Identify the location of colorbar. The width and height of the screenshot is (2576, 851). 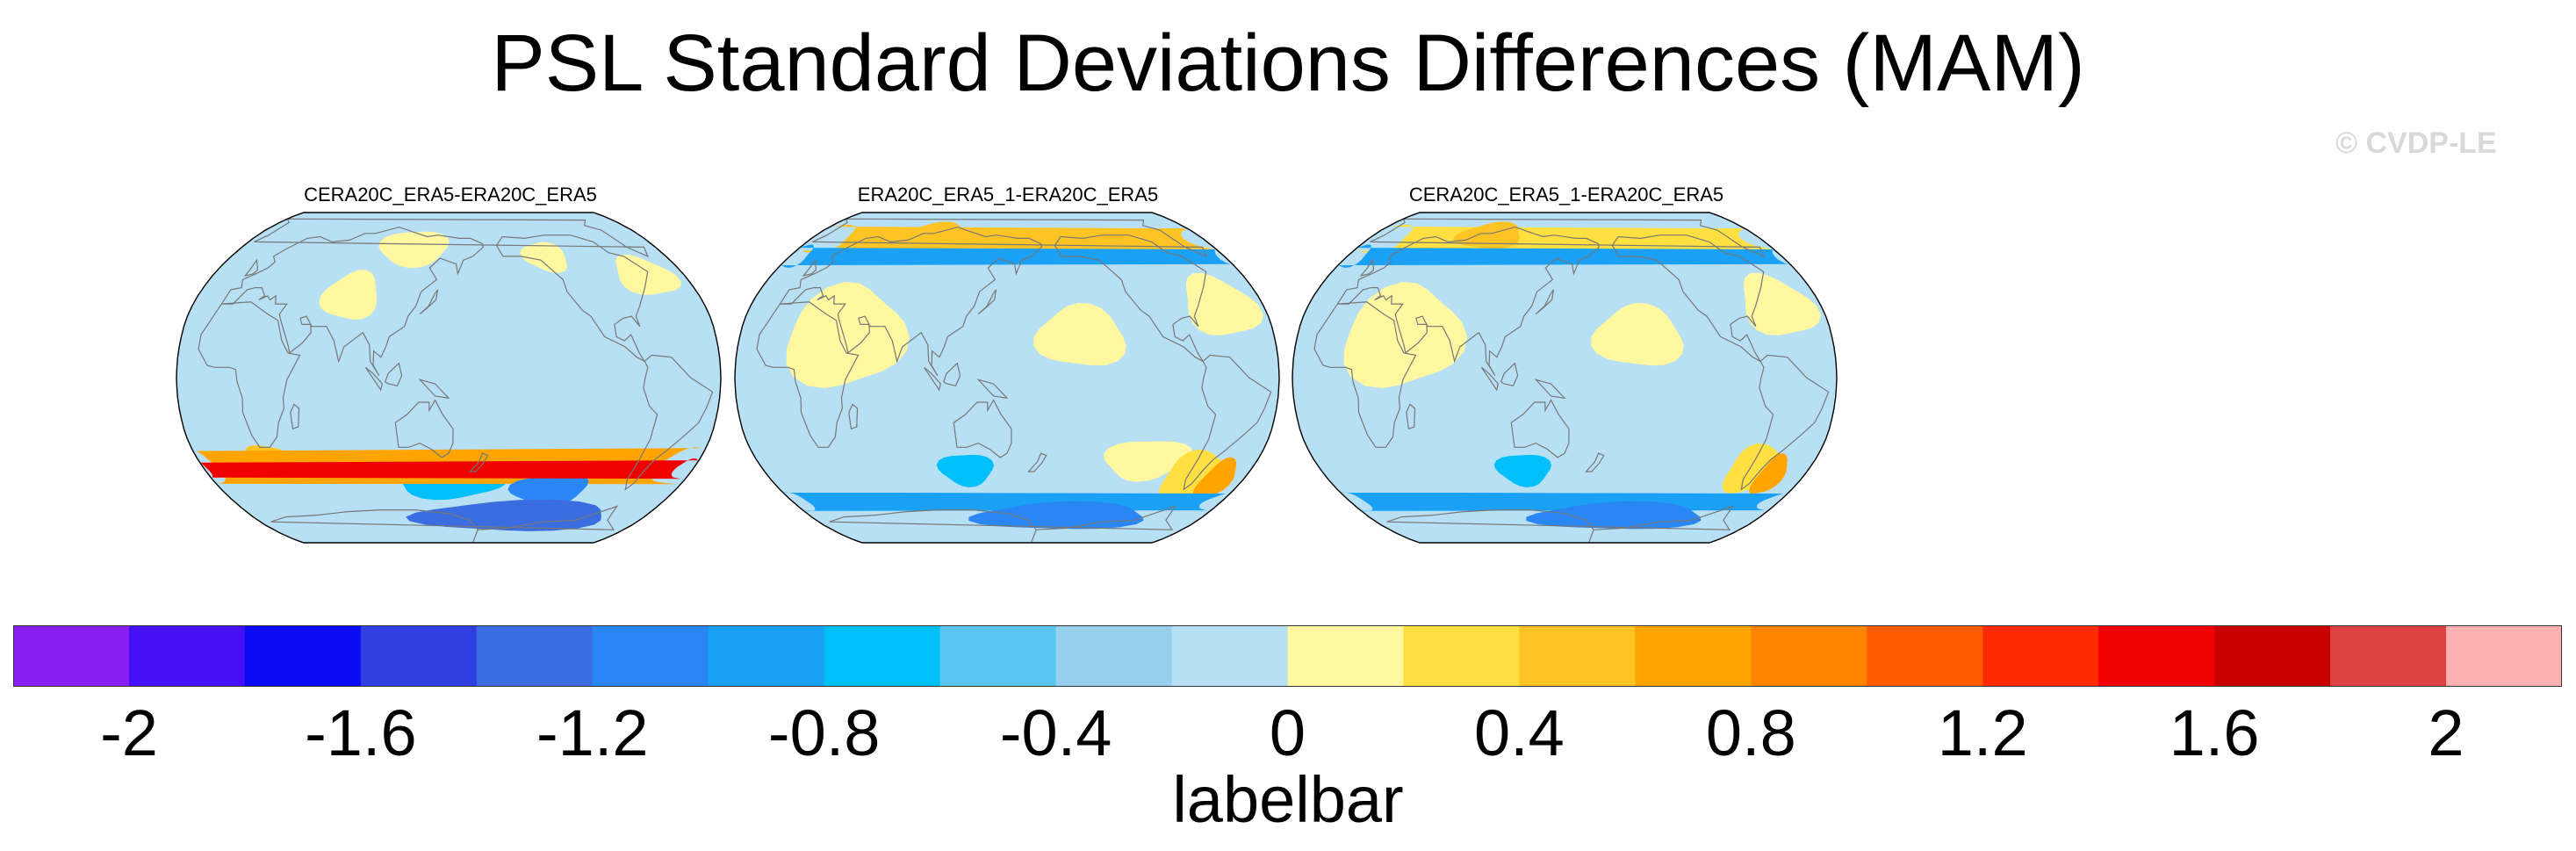
(1287, 656).